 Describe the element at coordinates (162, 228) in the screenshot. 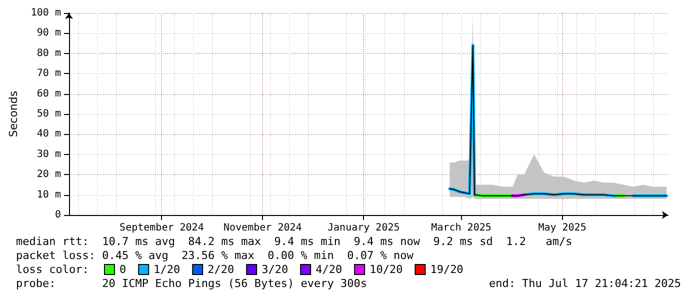

I see `x-tick-label: September 2024` at that location.